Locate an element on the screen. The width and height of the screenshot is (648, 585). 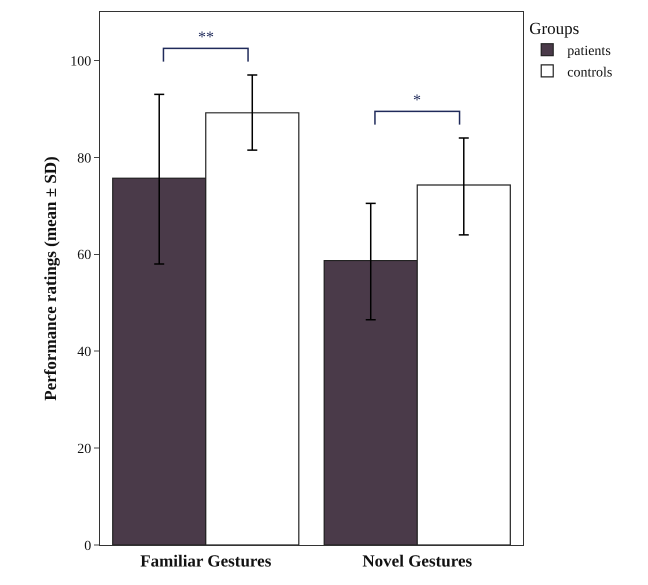
y-tick-label: 100 is located at coordinates (81, 62).